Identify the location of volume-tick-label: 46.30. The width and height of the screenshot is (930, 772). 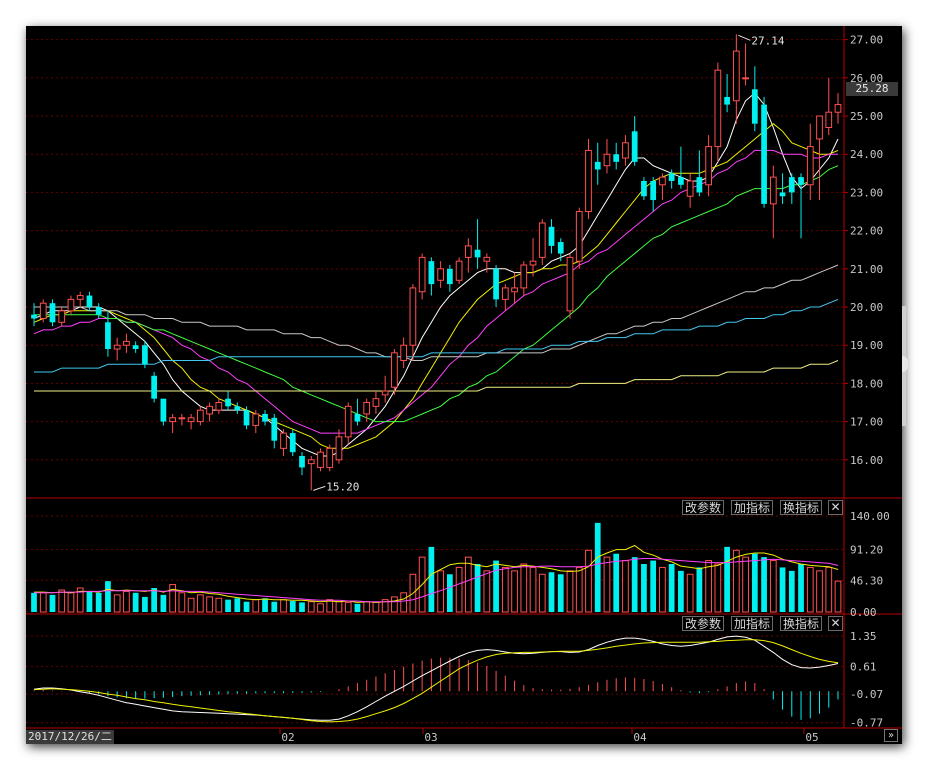
(866, 580).